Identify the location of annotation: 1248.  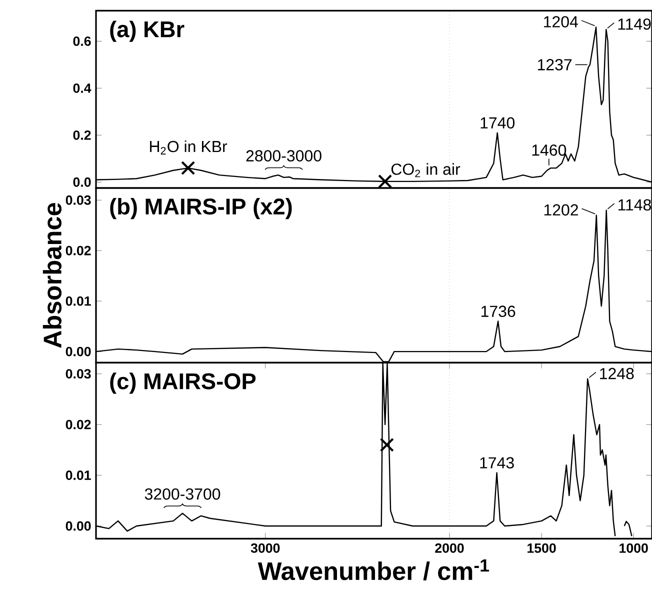
(617, 374).